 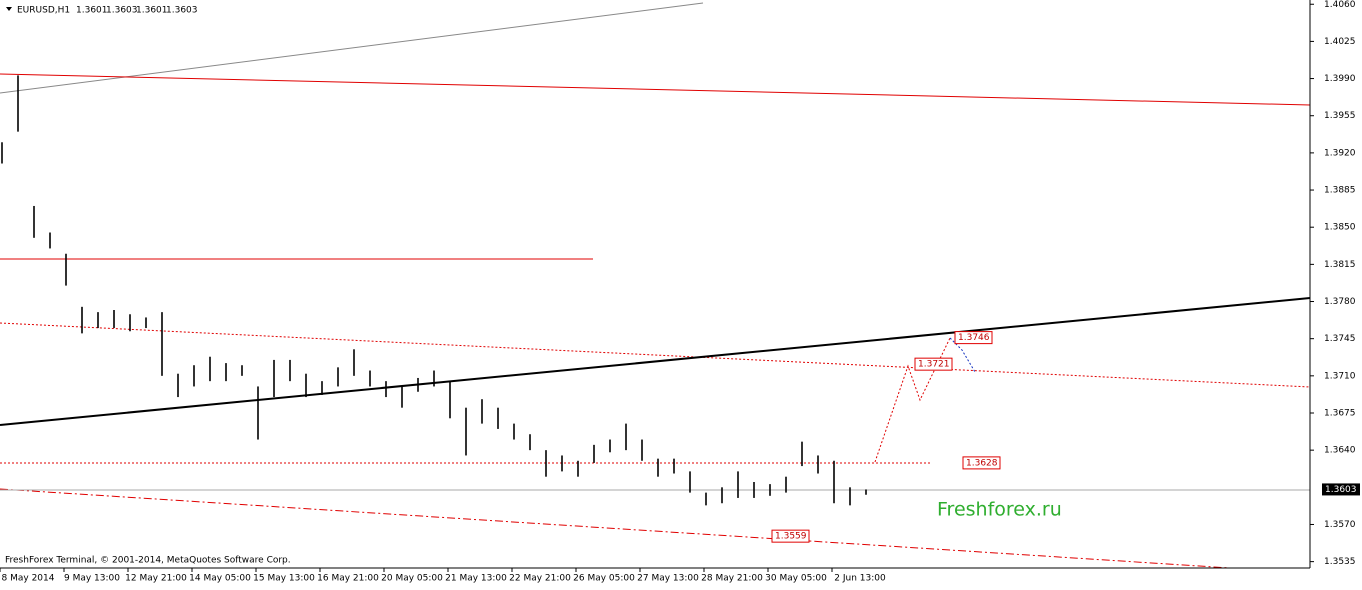 I want to click on y-tick-label: 1.3675, so click(x=1340, y=413).